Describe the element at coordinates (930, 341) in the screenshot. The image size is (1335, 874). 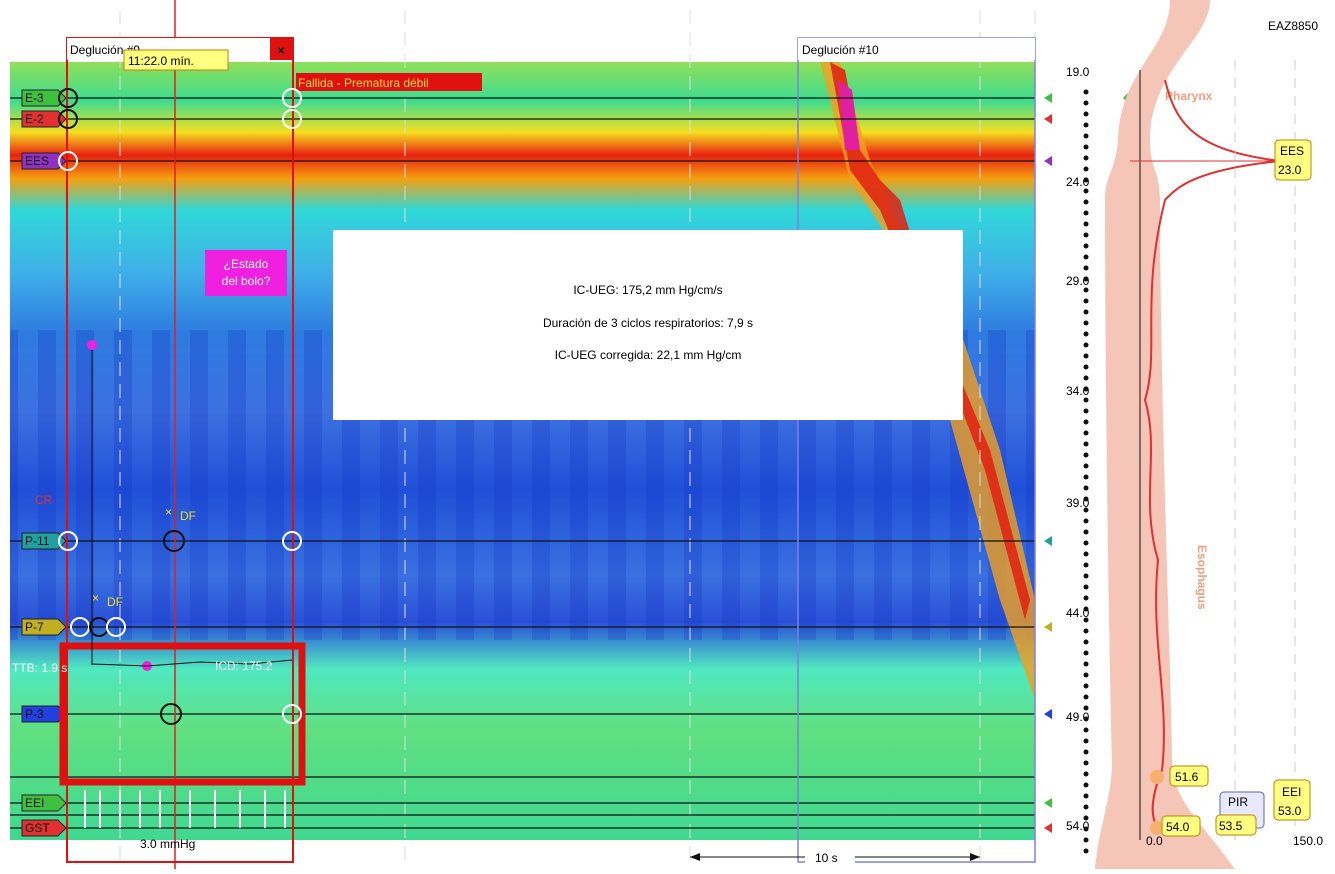
I see `swallow-wave-core` at that location.